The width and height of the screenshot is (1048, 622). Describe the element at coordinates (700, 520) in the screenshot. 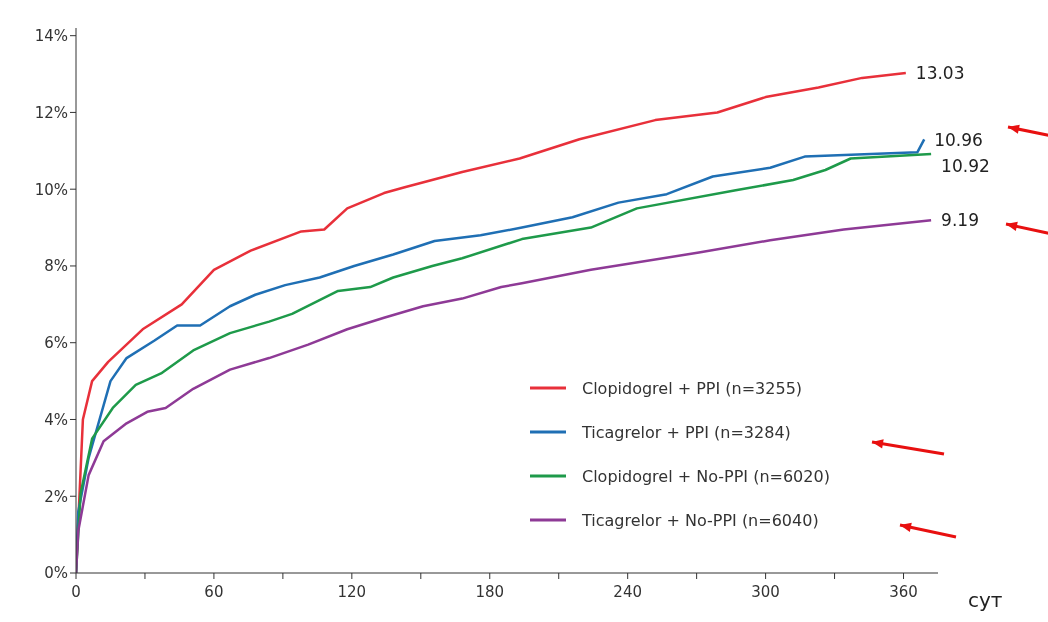

I see `legend-label: Ticagrelor + No-PPI (n=6040)` at that location.